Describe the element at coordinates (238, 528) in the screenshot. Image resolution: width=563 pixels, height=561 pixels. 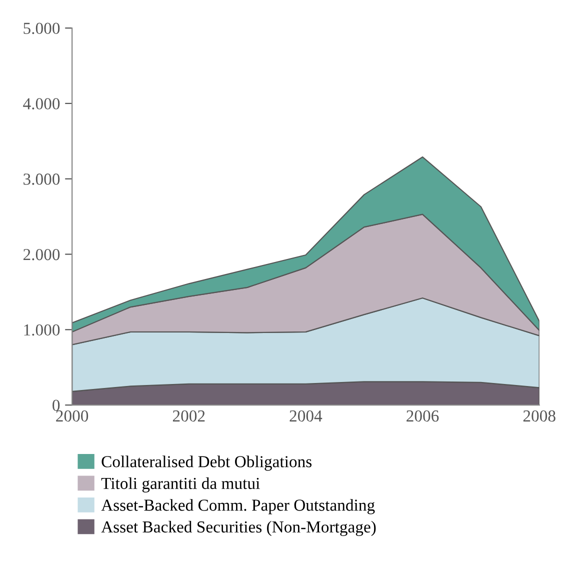
I see `legend-label: Asset Backed Securities (Non-Mortgage)` at that location.